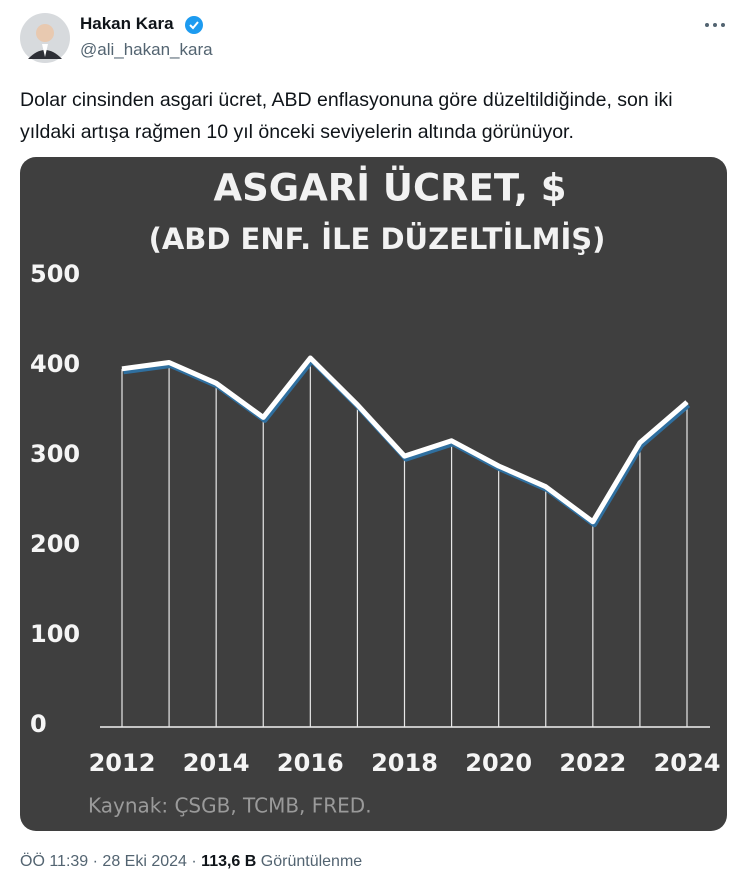  What do you see at coordinates (38, 724) in the screenshot?
I see `y-tick-label: 0` at bounding box center [38, 724].